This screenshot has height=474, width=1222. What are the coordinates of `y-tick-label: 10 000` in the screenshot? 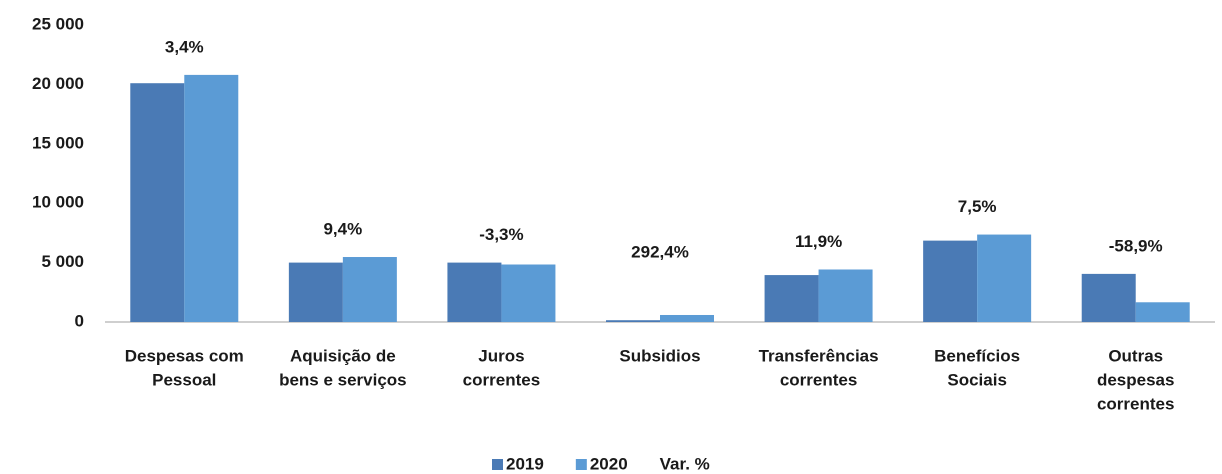 It's located at (58, 202).